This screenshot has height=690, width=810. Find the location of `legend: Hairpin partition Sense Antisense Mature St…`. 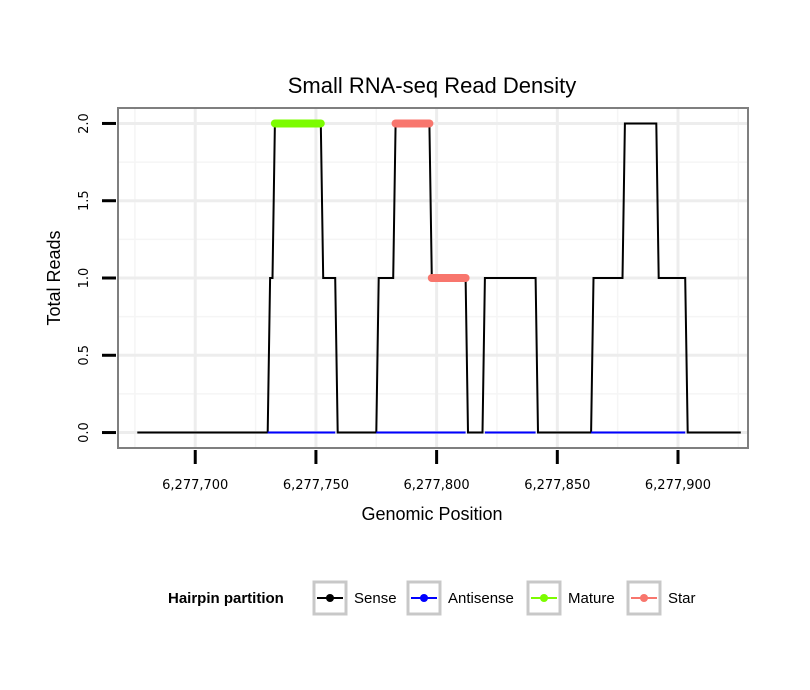

legend: Hairpin partition Sense Antisense Mature St… is located at coordinates (432, 598).